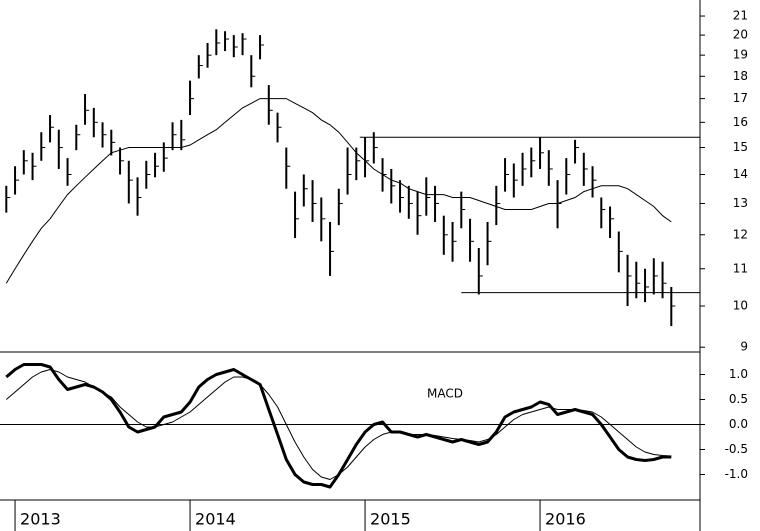  What do you see at coordinates (740, 306) in the screenshot?
I see `y-tick-label: 10` at bounding box center [740, 306].